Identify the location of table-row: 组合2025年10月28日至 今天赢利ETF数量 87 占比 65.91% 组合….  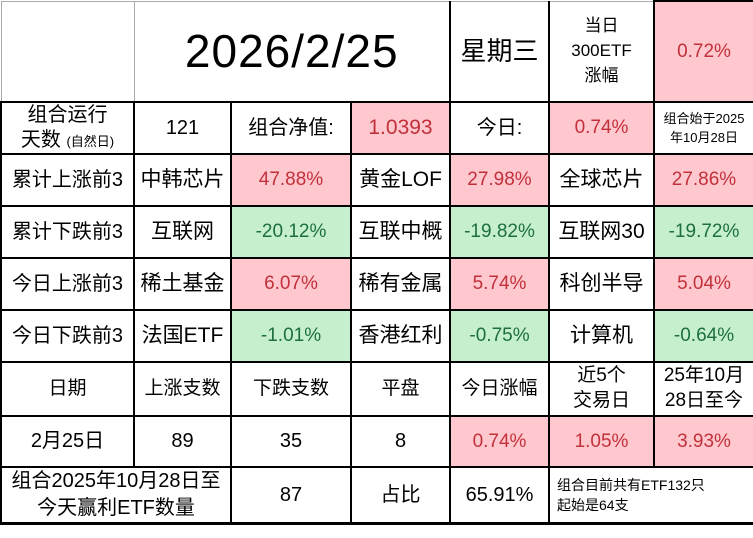
(376, 495).